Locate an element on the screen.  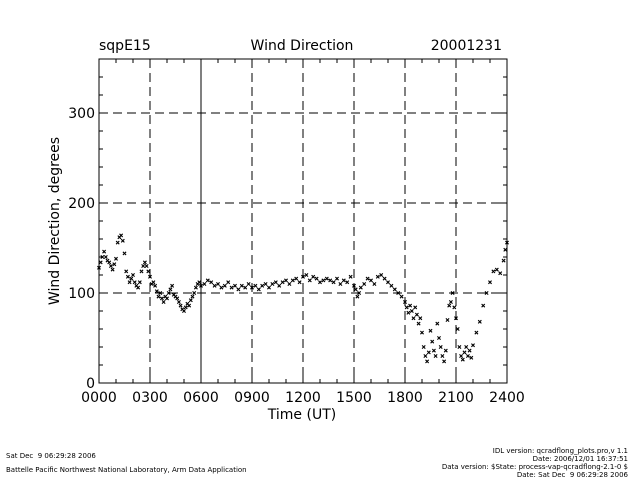
footer-date-sat: Date: Sat Dec 9 06:29:28 2006 is located at coordinates (572, 475).